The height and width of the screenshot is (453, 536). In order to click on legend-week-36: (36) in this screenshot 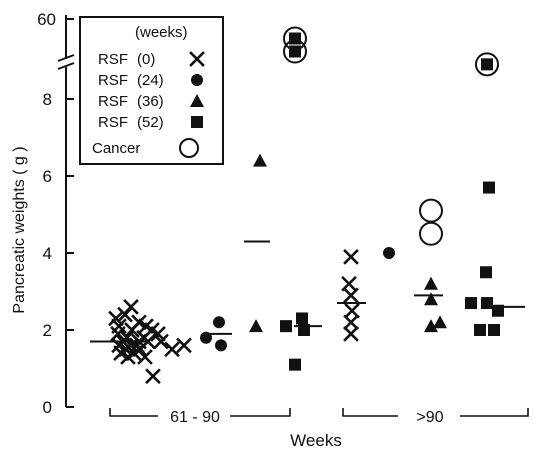, I will do `click(150, 101)`.